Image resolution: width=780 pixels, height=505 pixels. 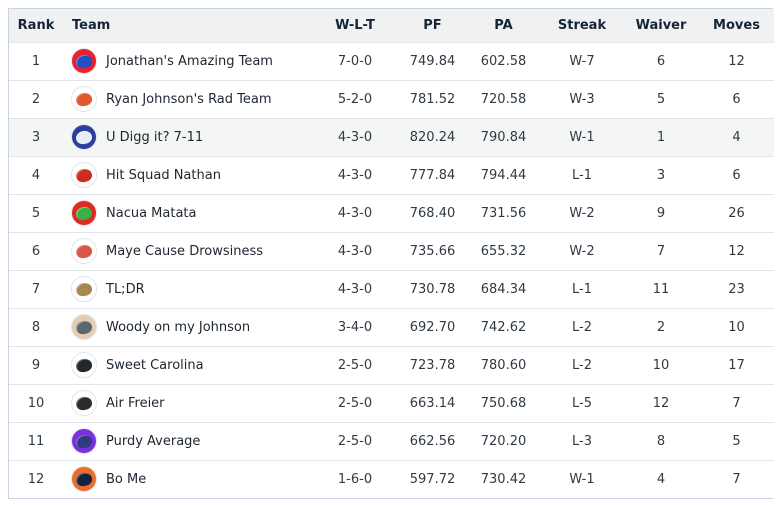 I want to click on column-header-streak: Streak, so click(x=582, y=25).